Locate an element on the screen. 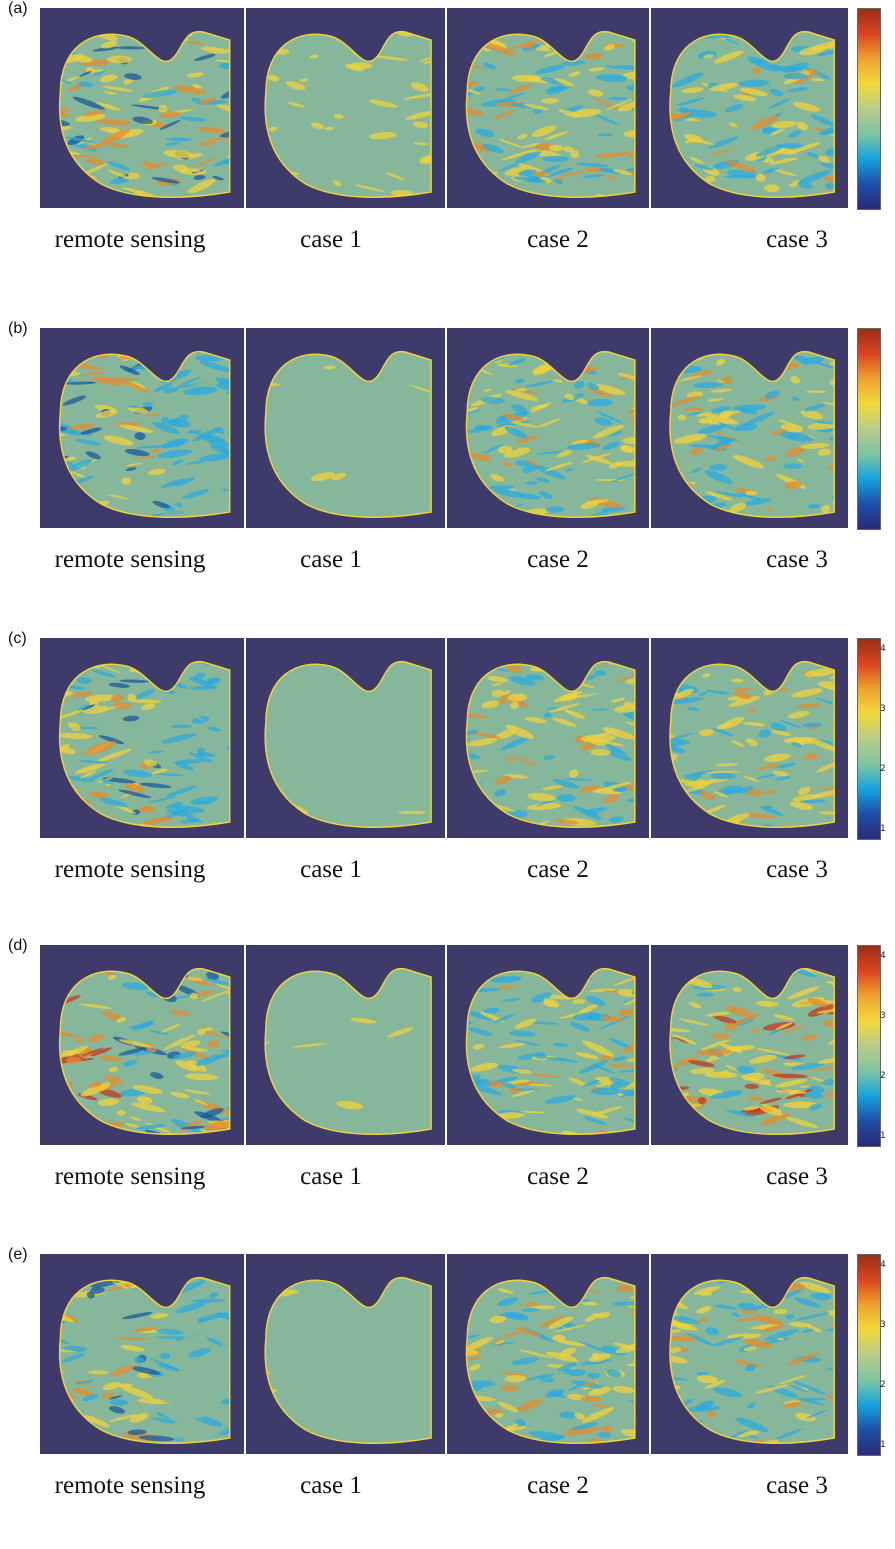  row-label: (a) is located at coordinates (18, 8).